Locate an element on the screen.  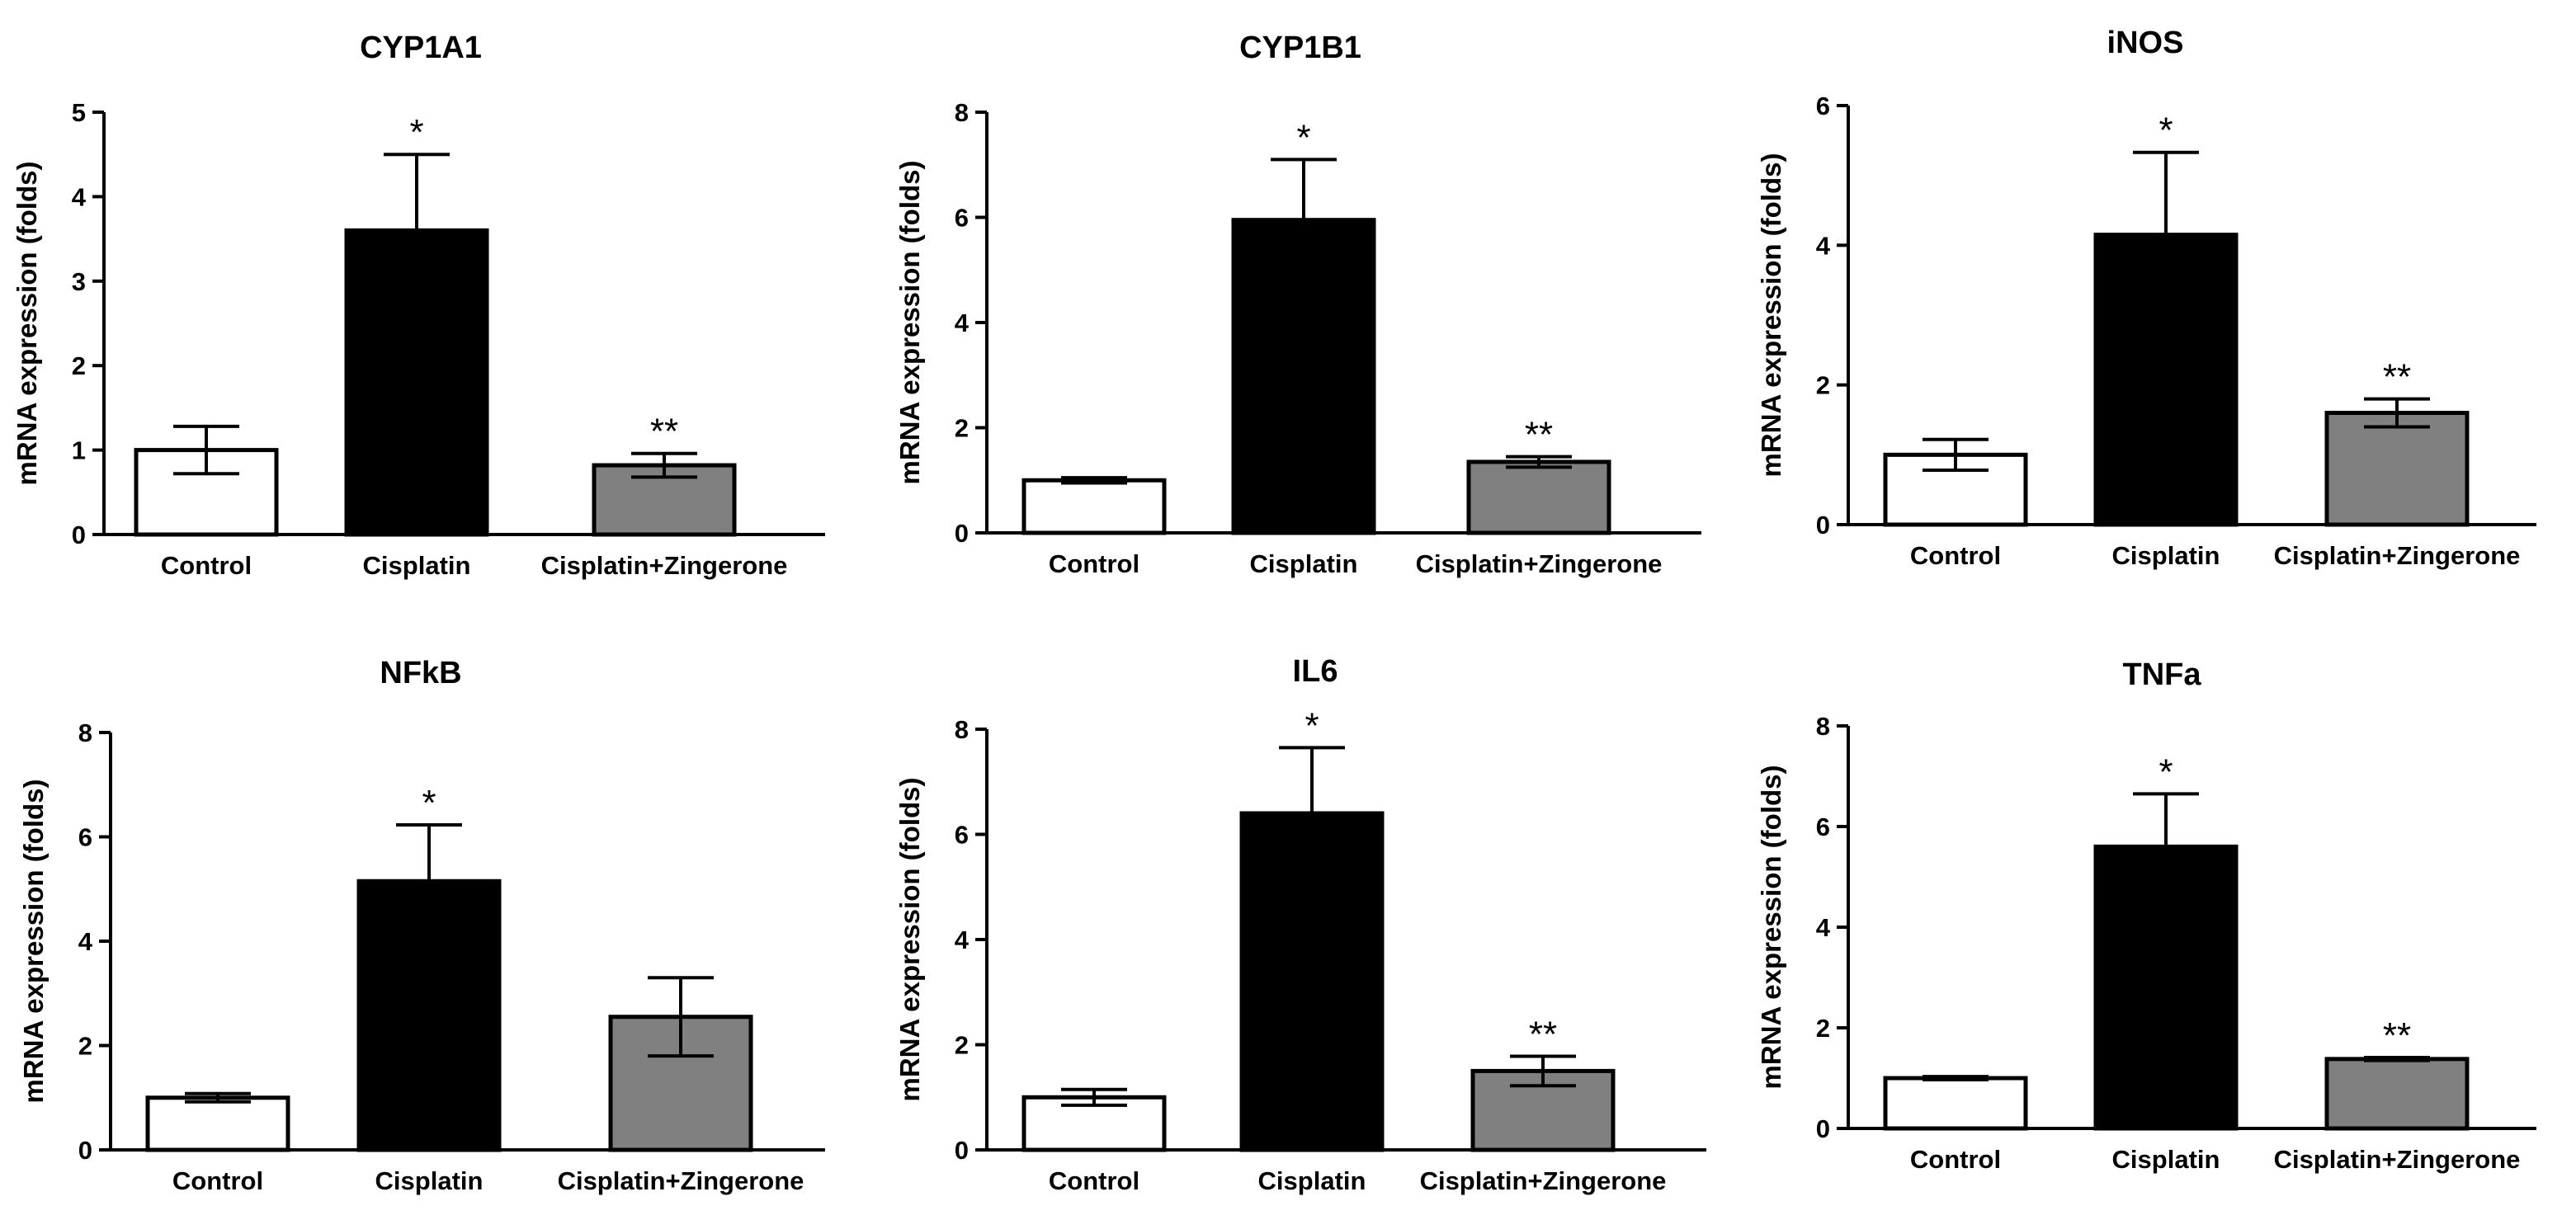
chart-title: NFkB is located at coordinates (420, 673).